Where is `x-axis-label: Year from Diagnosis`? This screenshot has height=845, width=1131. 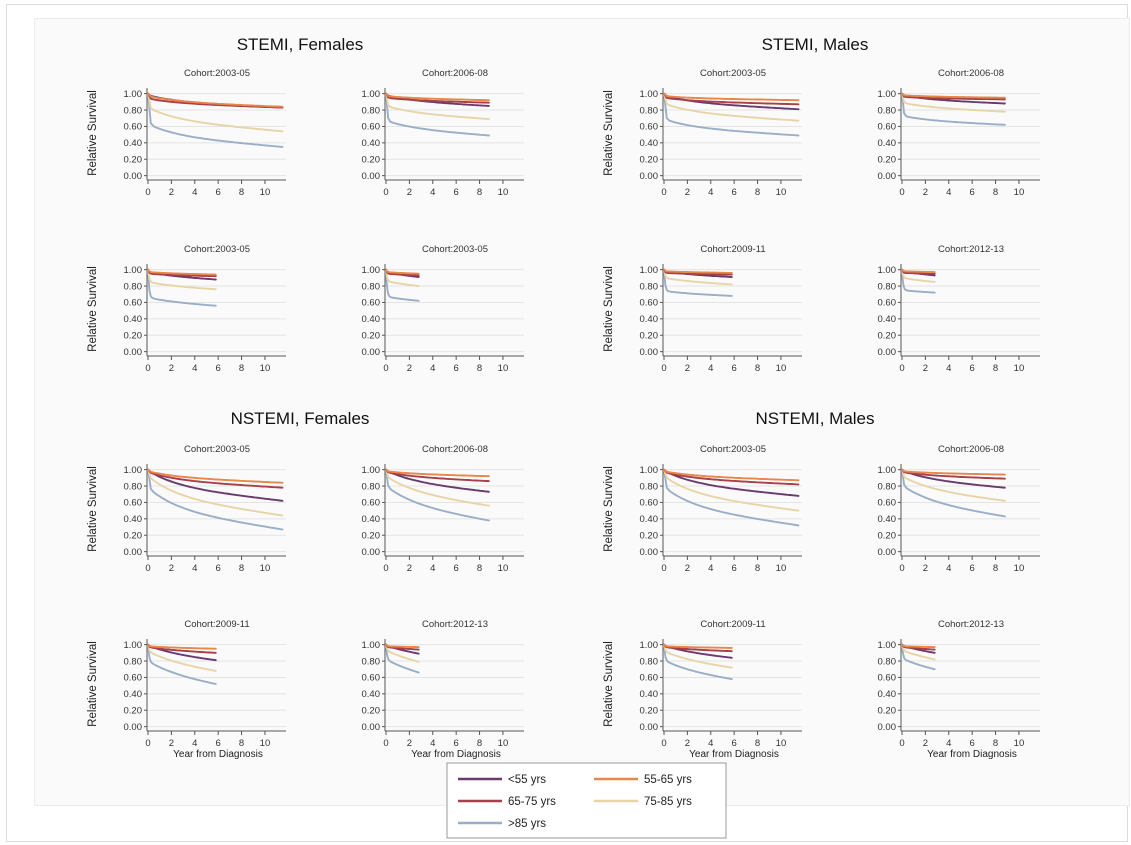
x-axis-label: Year from Diagnosis is located at coordinates (972, 754).